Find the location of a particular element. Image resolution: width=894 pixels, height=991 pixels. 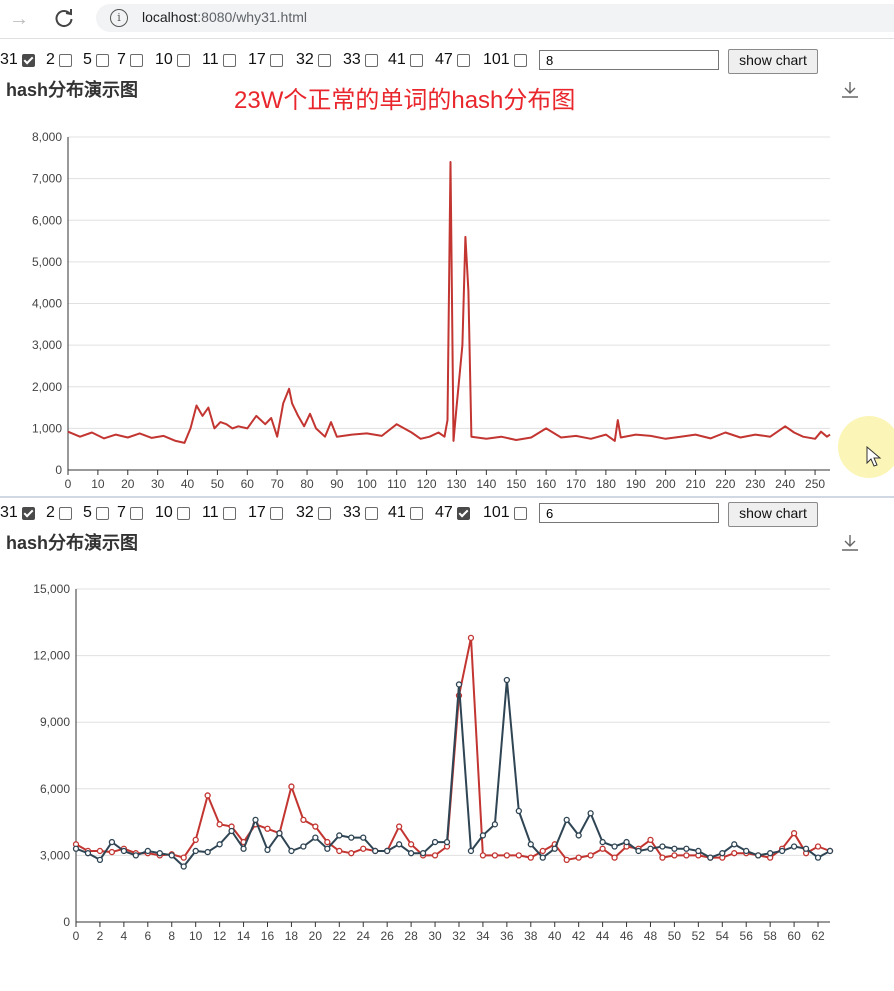

option-10: 10 is located at coordinates (172, 60).